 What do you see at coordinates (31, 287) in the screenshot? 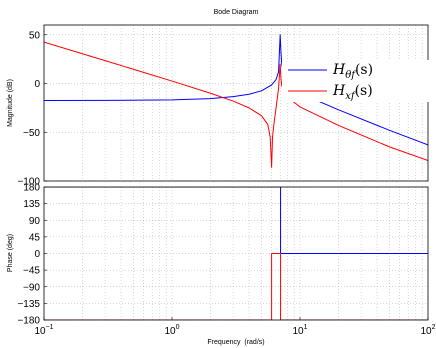
I see `phase-y-tick-label: −90` at bounding box center [31, 287].